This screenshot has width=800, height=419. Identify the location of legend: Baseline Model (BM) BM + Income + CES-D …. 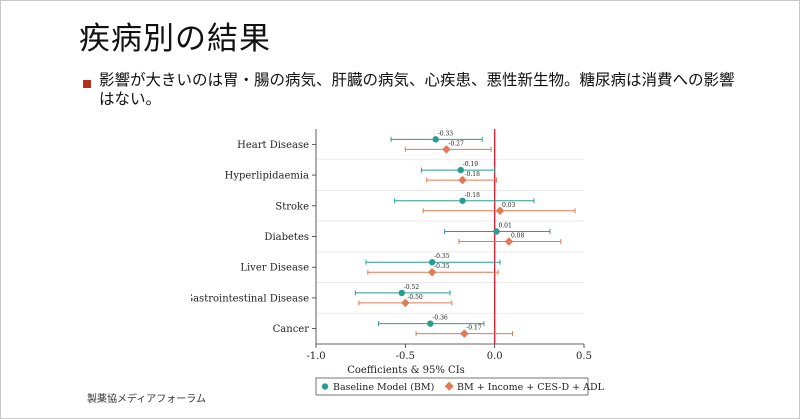
(460, 386).